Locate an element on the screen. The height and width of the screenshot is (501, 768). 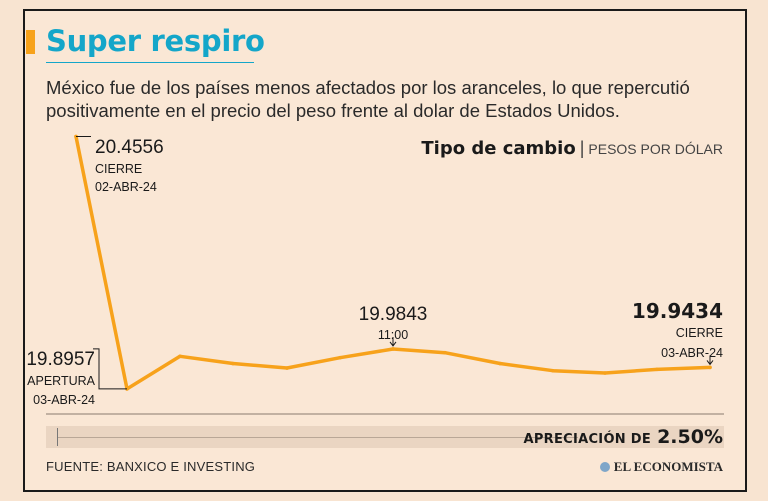
appreciation-label: APRECIACIÓN DE is located at coordinates (587, 439).